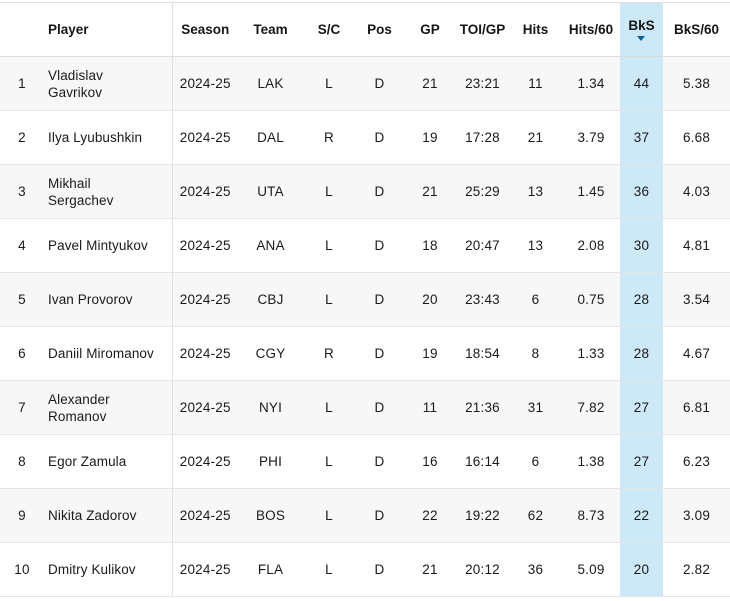 The image size is (730, 601). Describe the element at coordinates (108, 407) in the screenshot. I see `cell-player: Alexander Romanov` at that location.